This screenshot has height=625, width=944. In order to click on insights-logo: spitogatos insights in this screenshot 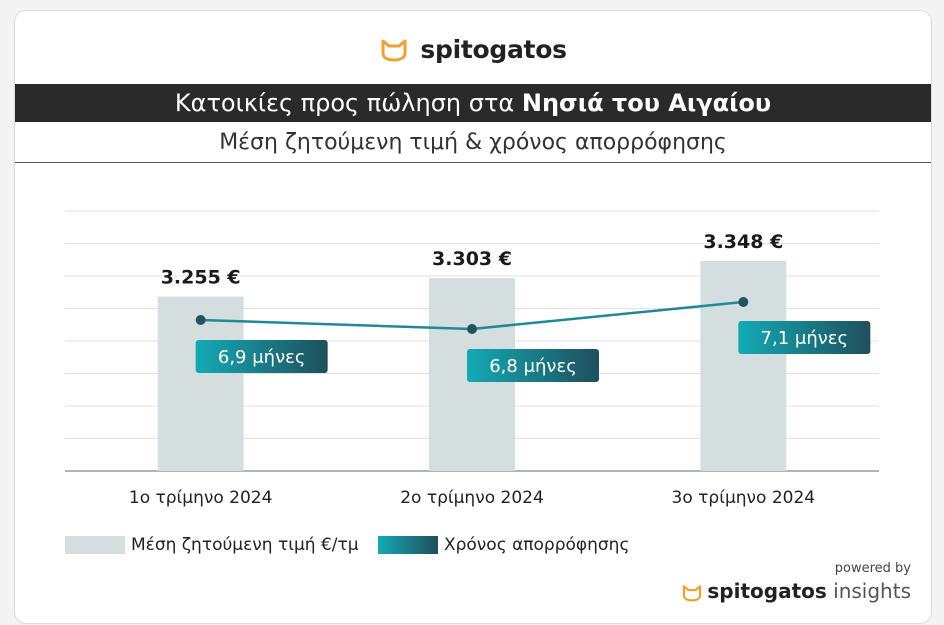, I will do `click(796, 591)`.